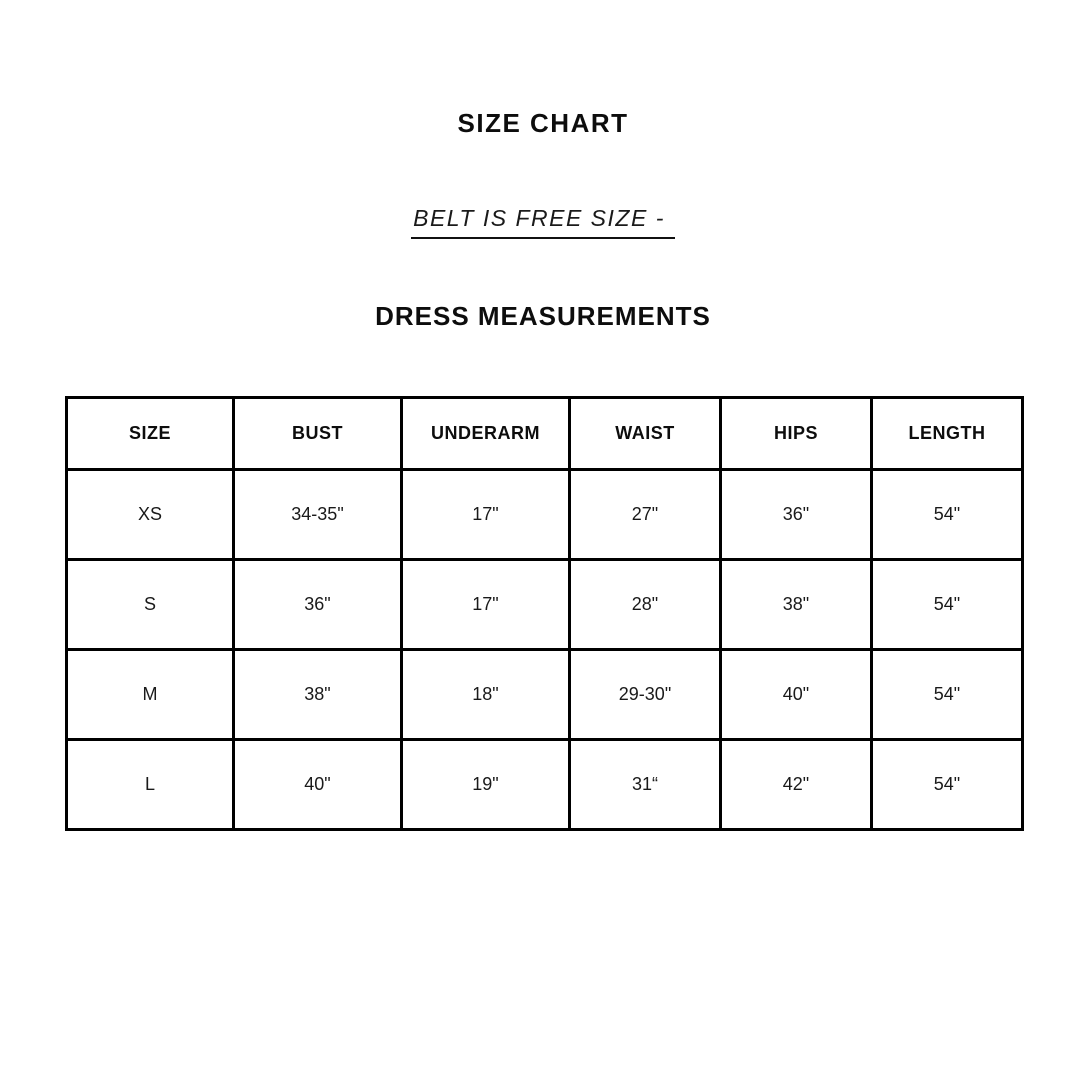 This screenshot has height=1080, width=1080. Describe the element at coordinates (150, 604) in the screenshot. I see `cell-s-size: S` at that location.